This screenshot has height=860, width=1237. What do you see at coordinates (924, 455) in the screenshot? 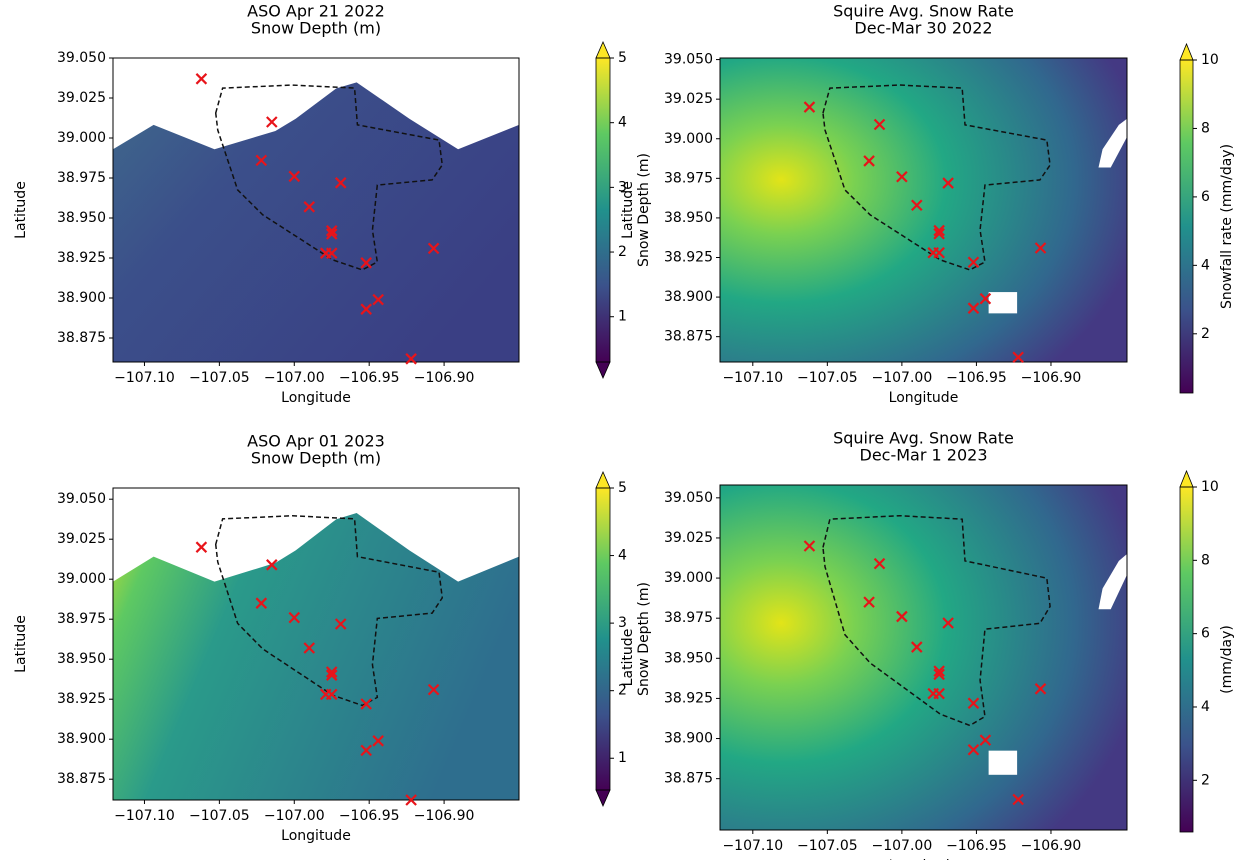
I see `chart-title: Dec-Mar 1 2023` at bounding box center [924, 455].